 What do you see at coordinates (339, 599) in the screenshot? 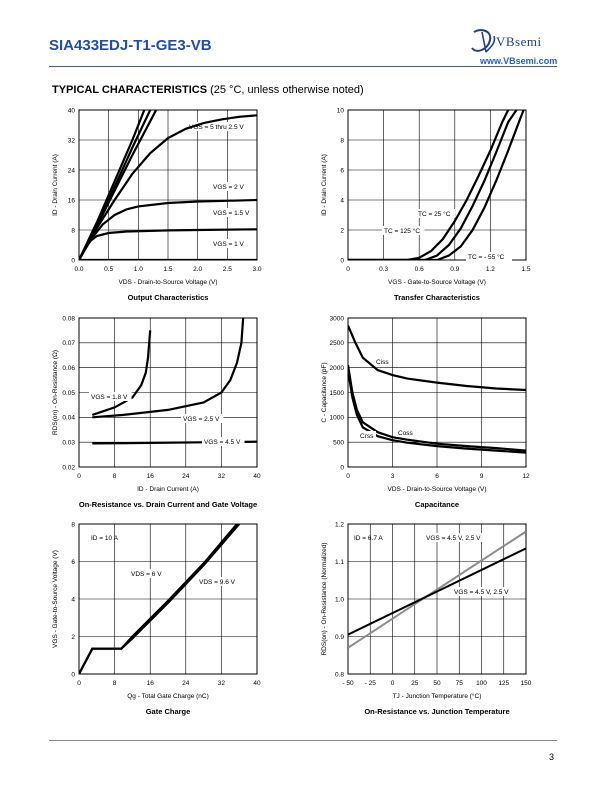
I see `y-tick-label: 1.0` at bounding box center [339, 599].